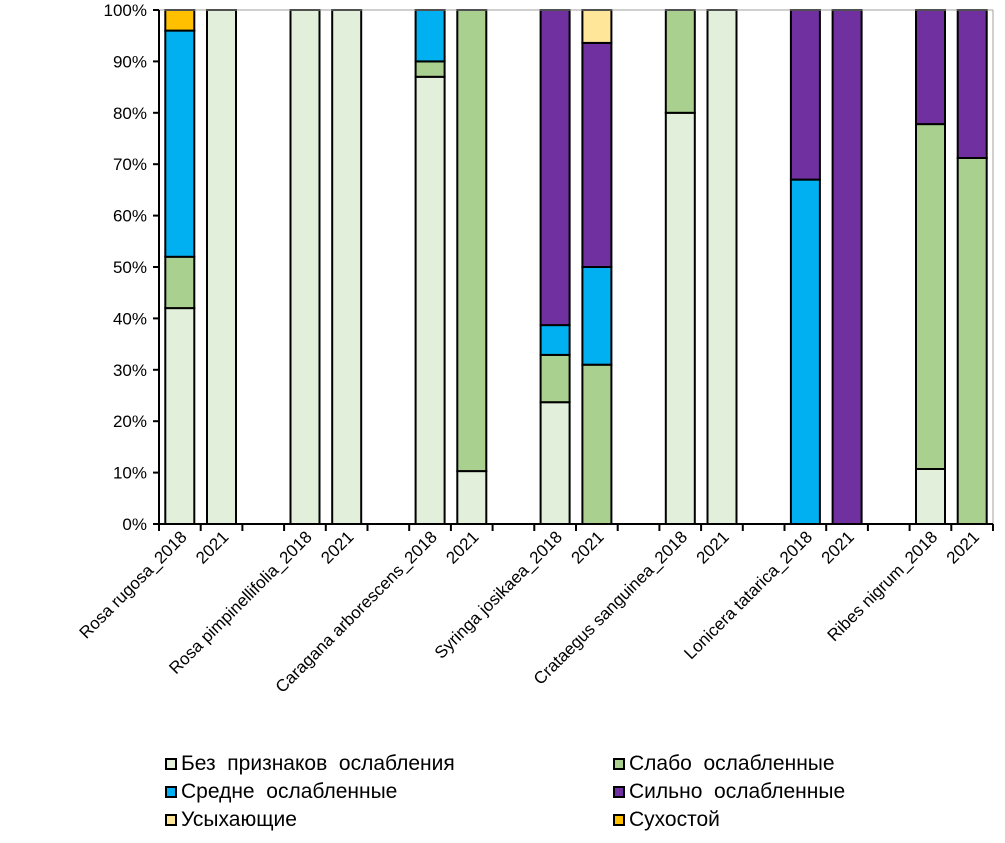  What do you see at coordinates (763, 819) in the screenshot?
I see `legend-item: Сухостой` at bounding box center [763, 819].